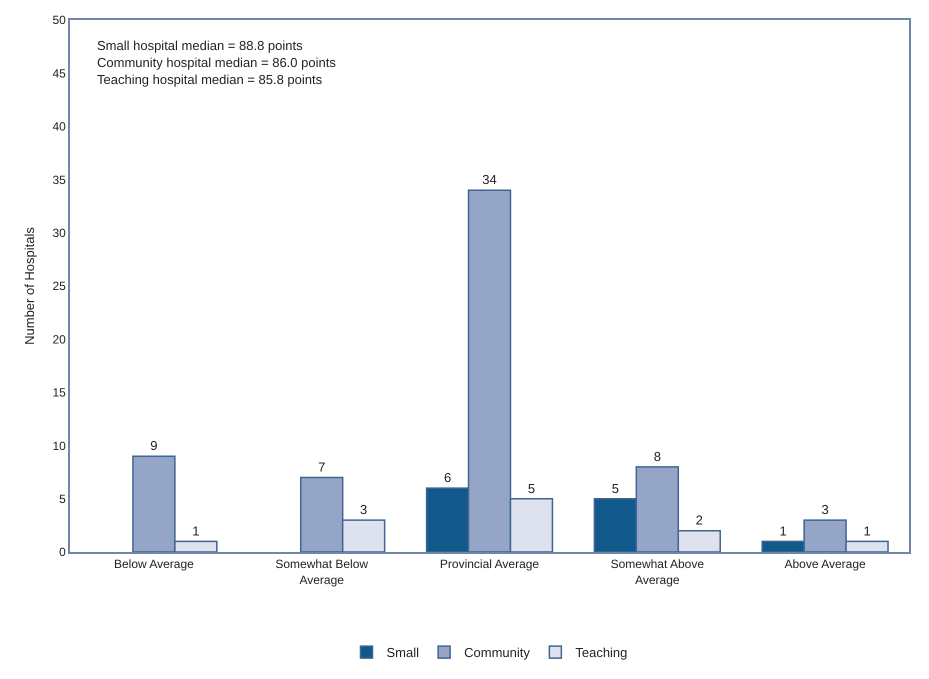 The width and height of the screenshot is (929, 679). Describe the element at coordinates (62, 552) in the screenshot. I see `y-tick-label: 0` at that location.